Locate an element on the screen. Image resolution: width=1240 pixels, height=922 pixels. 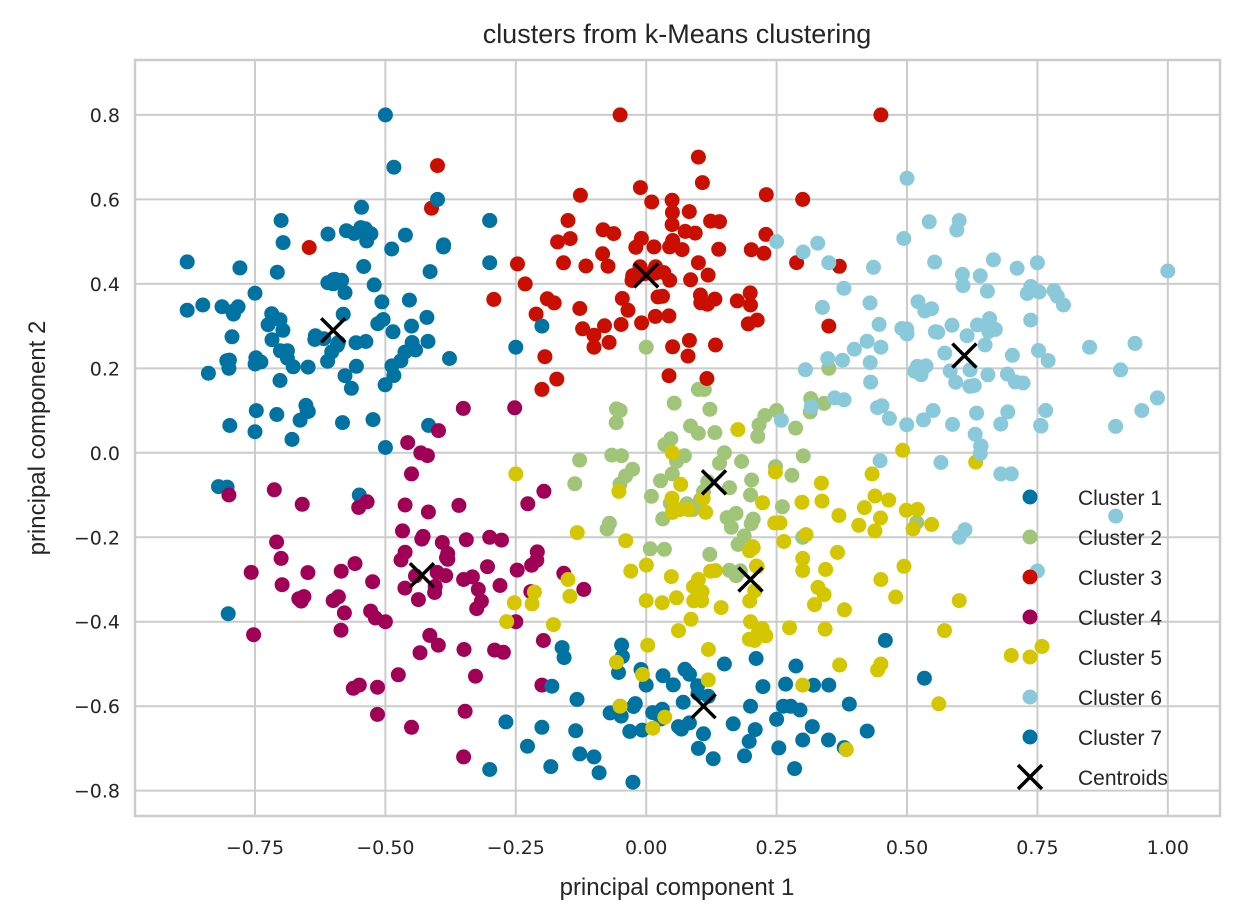
x-tick-label: 1.00 is located at coordinates (1168, 848).